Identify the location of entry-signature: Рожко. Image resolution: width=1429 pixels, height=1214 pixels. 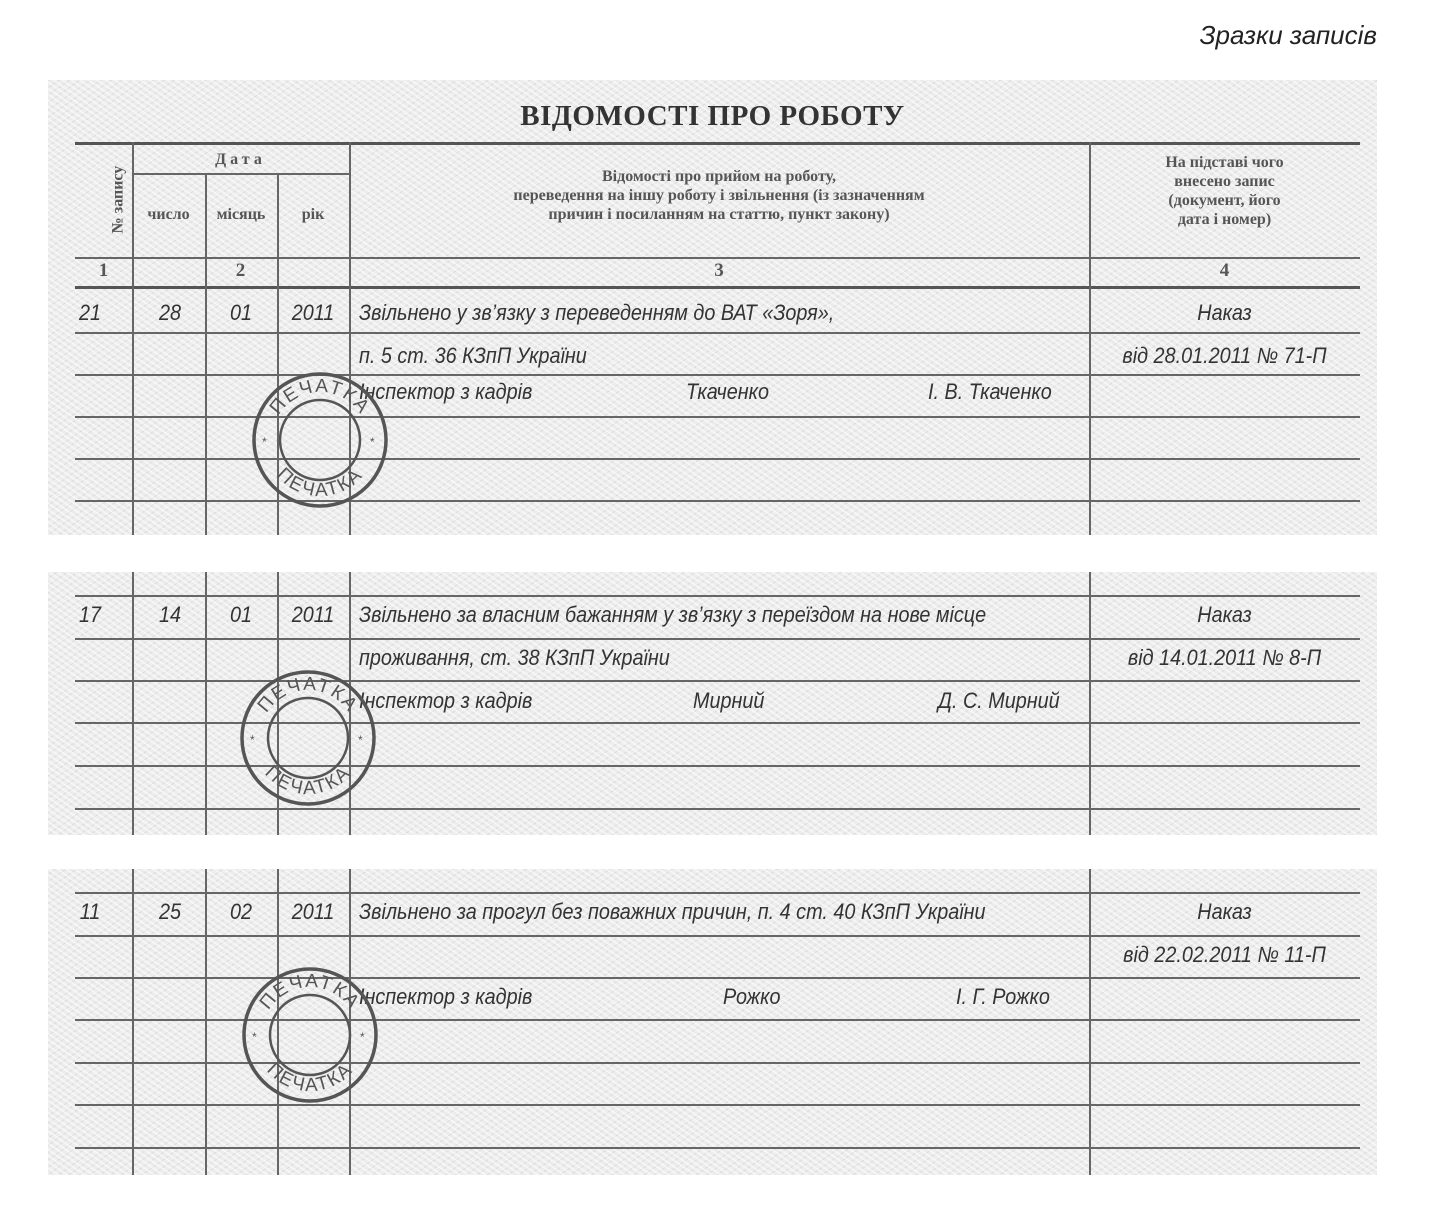
(752, 996).